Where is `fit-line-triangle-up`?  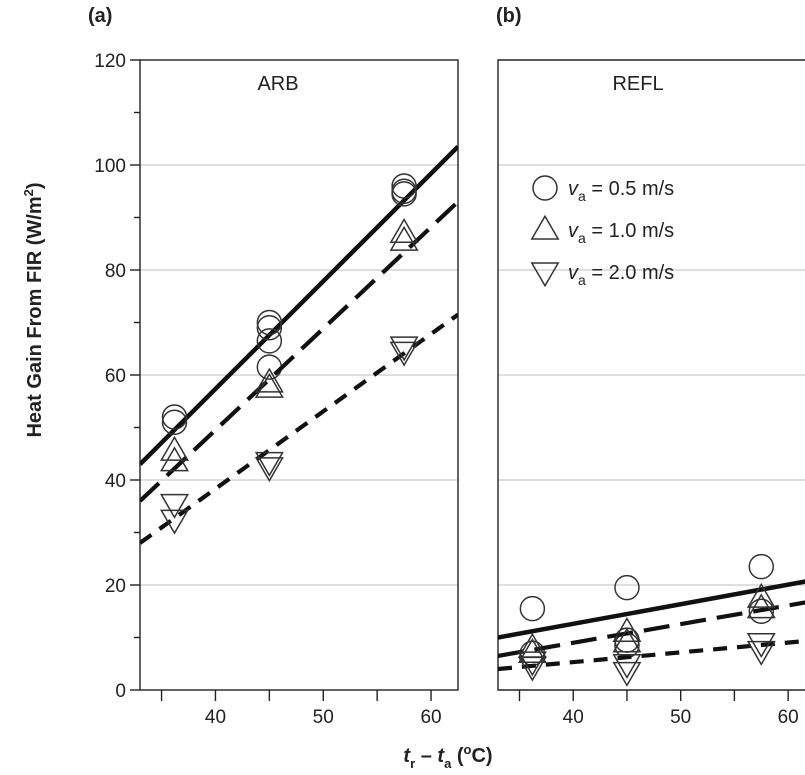 fit-line-triangle-up is located at coordinates (651, 629).